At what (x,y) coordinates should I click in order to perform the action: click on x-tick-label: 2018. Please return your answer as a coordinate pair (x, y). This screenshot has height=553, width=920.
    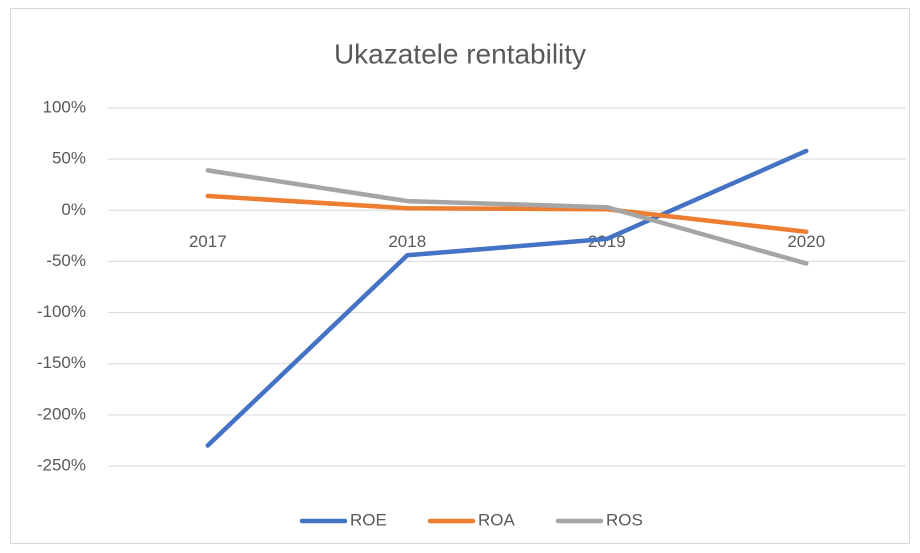
    Looking at the image, I should click on (407, 241).